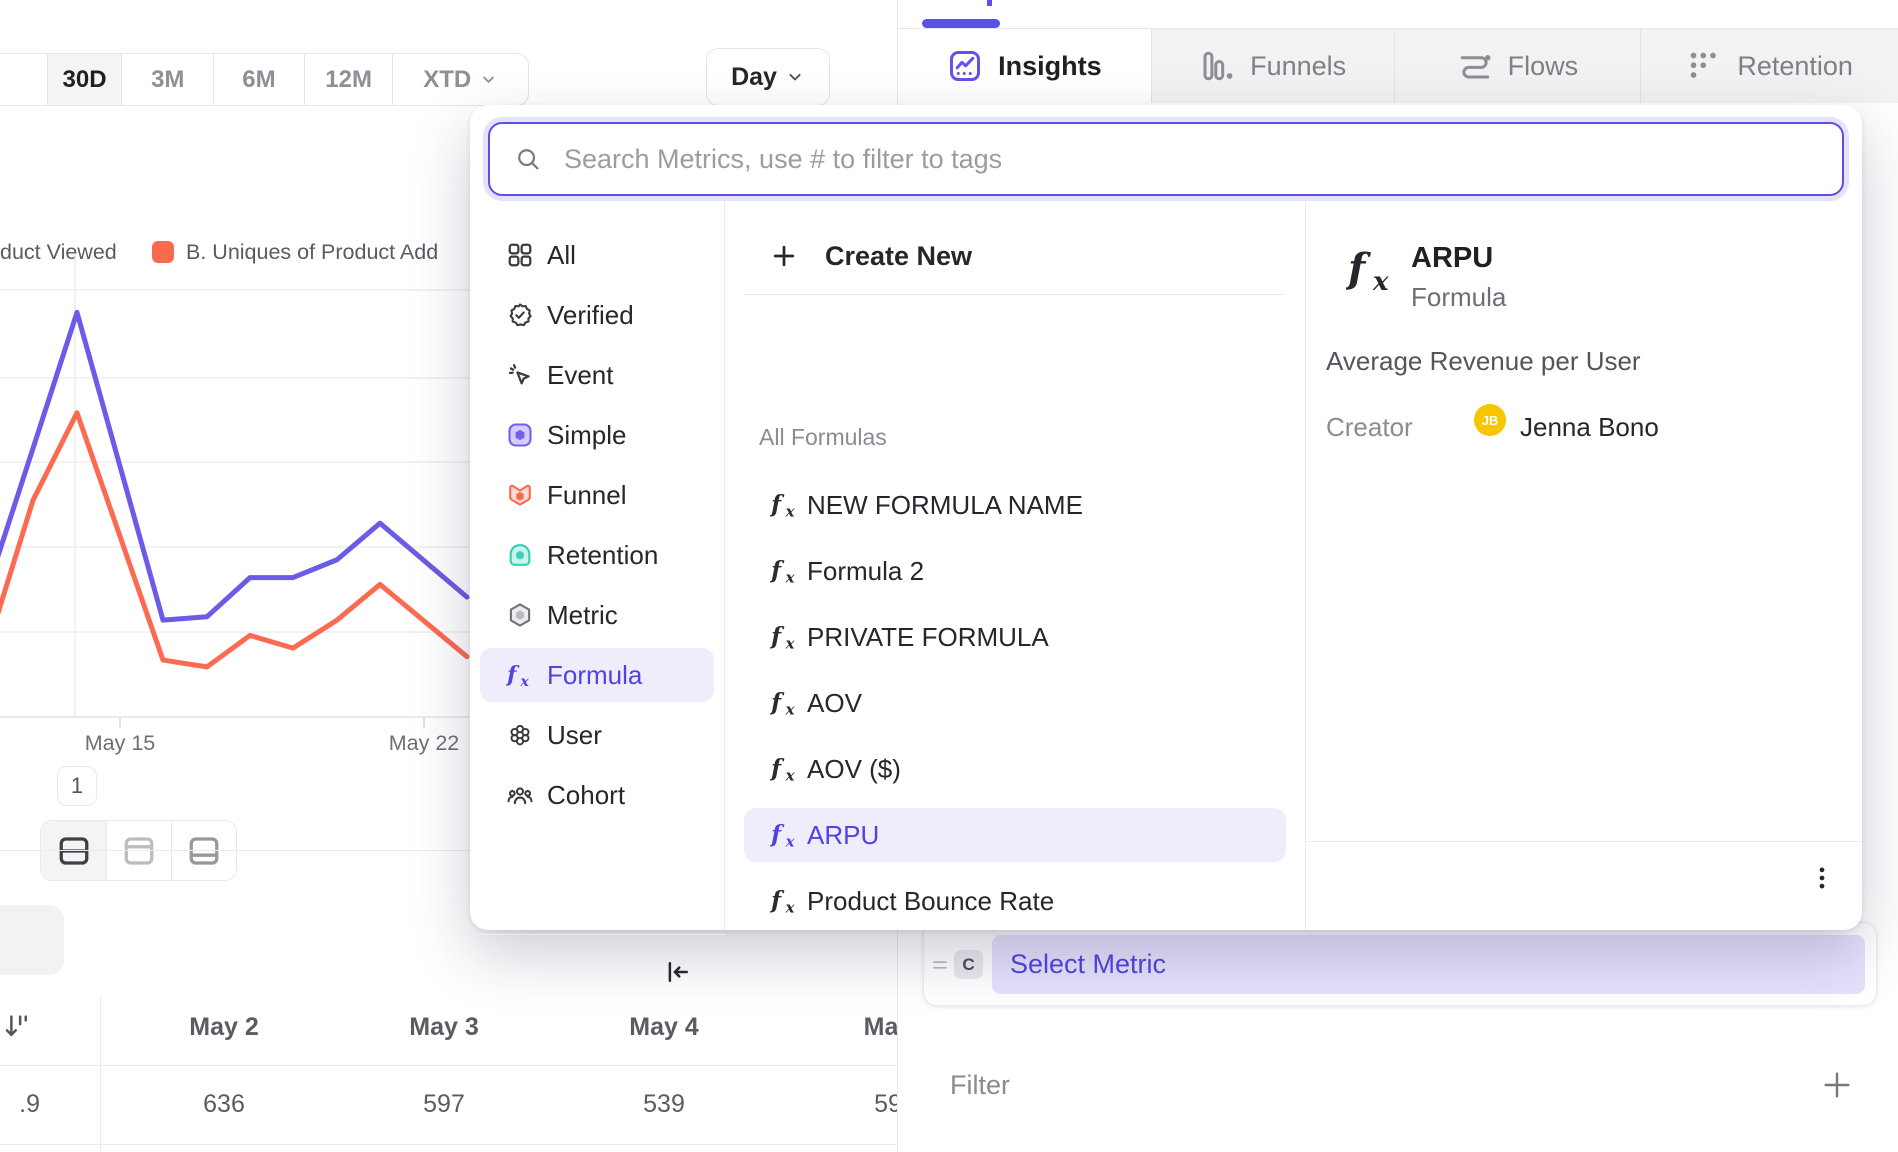 The width and height of the screenshot is (1898, 1152). What do you see at coordinates (520, 375) in the screenshot?
I see `event-icon` at bounding box center [520, 375].